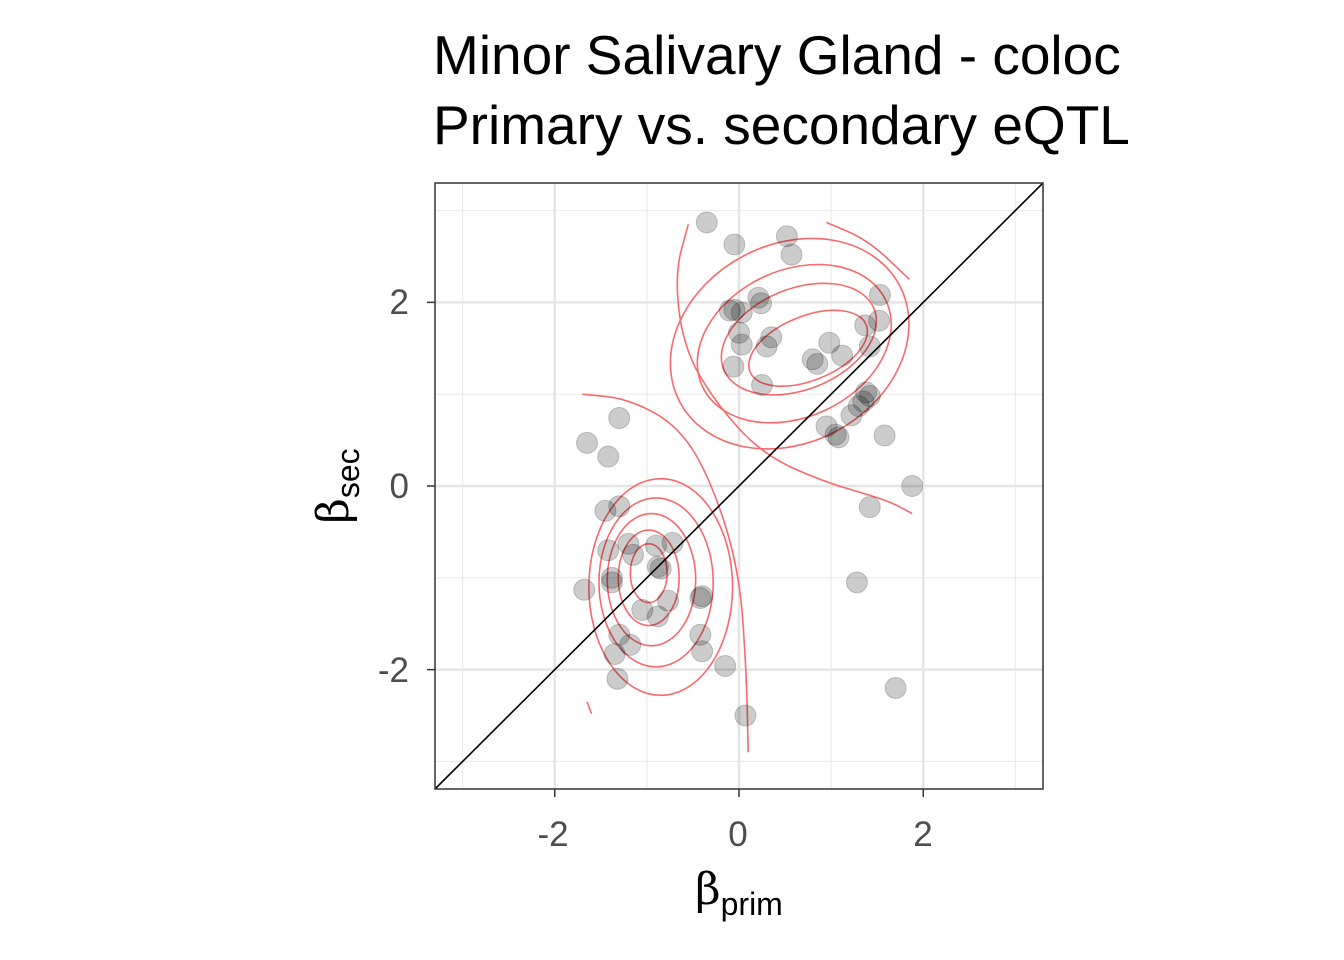 This screenshot has height=960, width=1344. I want to click on y-tick-marks, so click(431, 486).